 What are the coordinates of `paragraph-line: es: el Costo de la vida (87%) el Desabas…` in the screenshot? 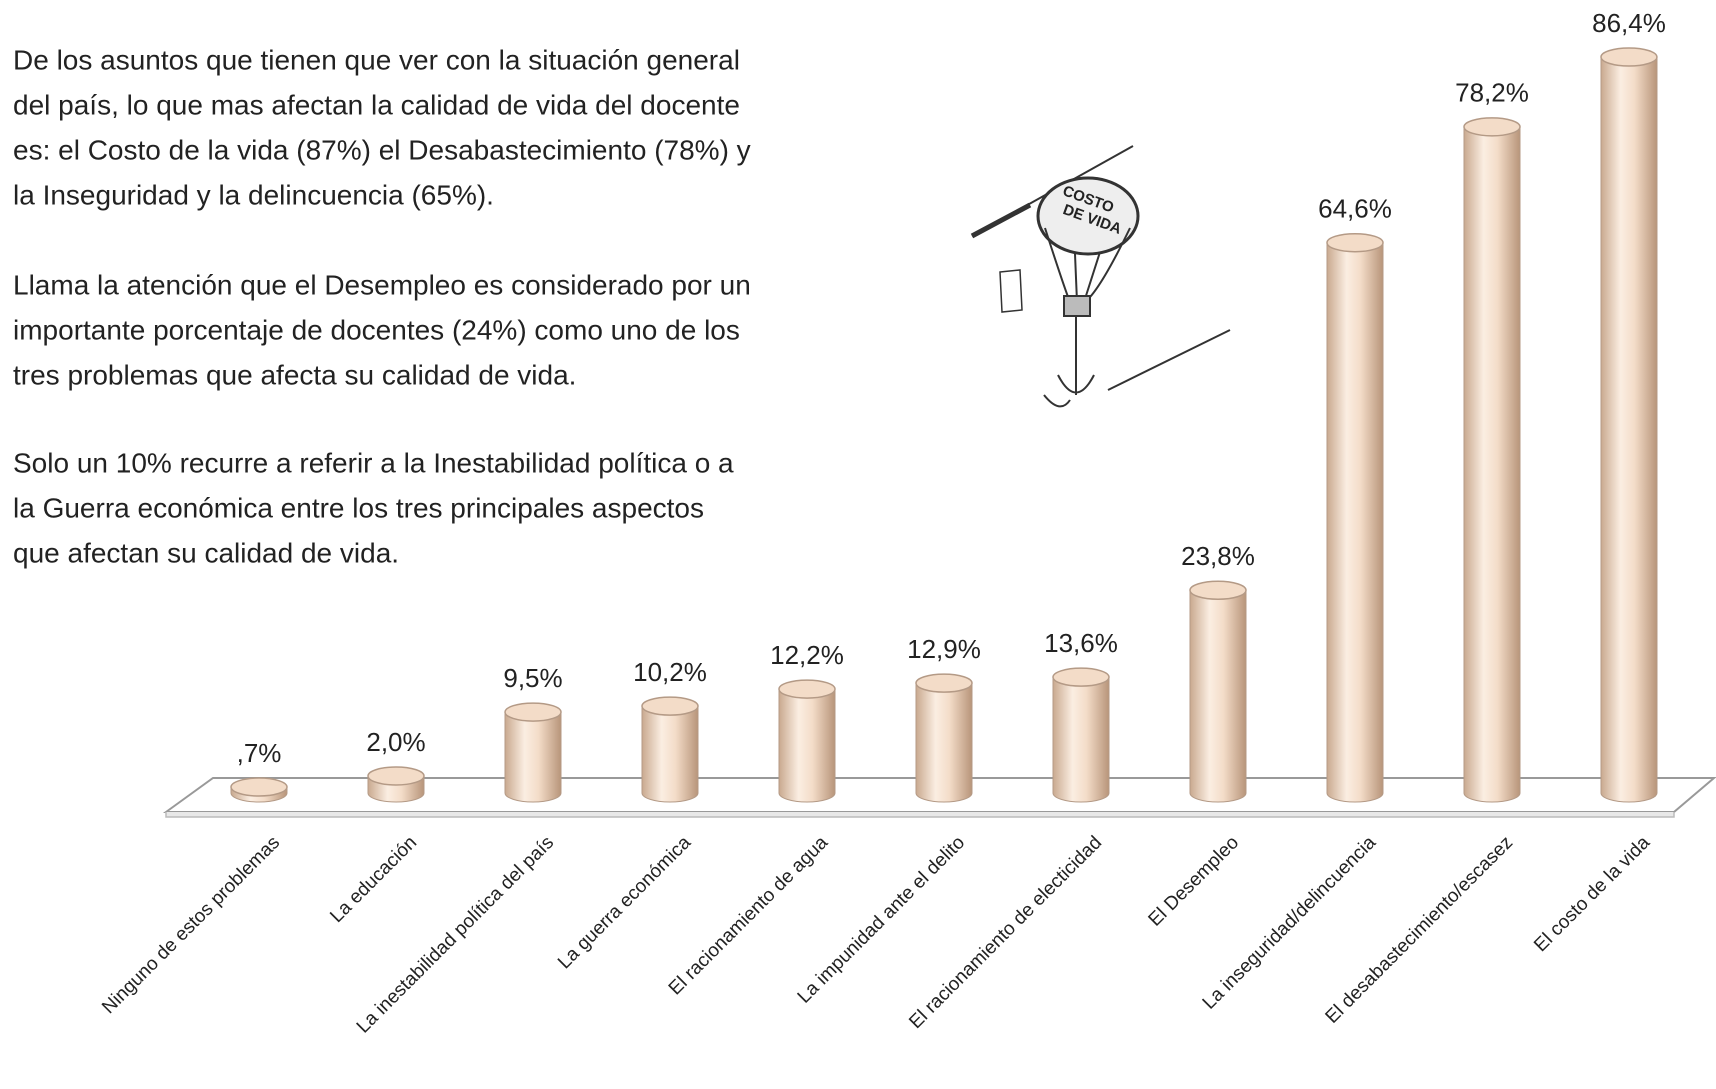 It's located at (382, 149).